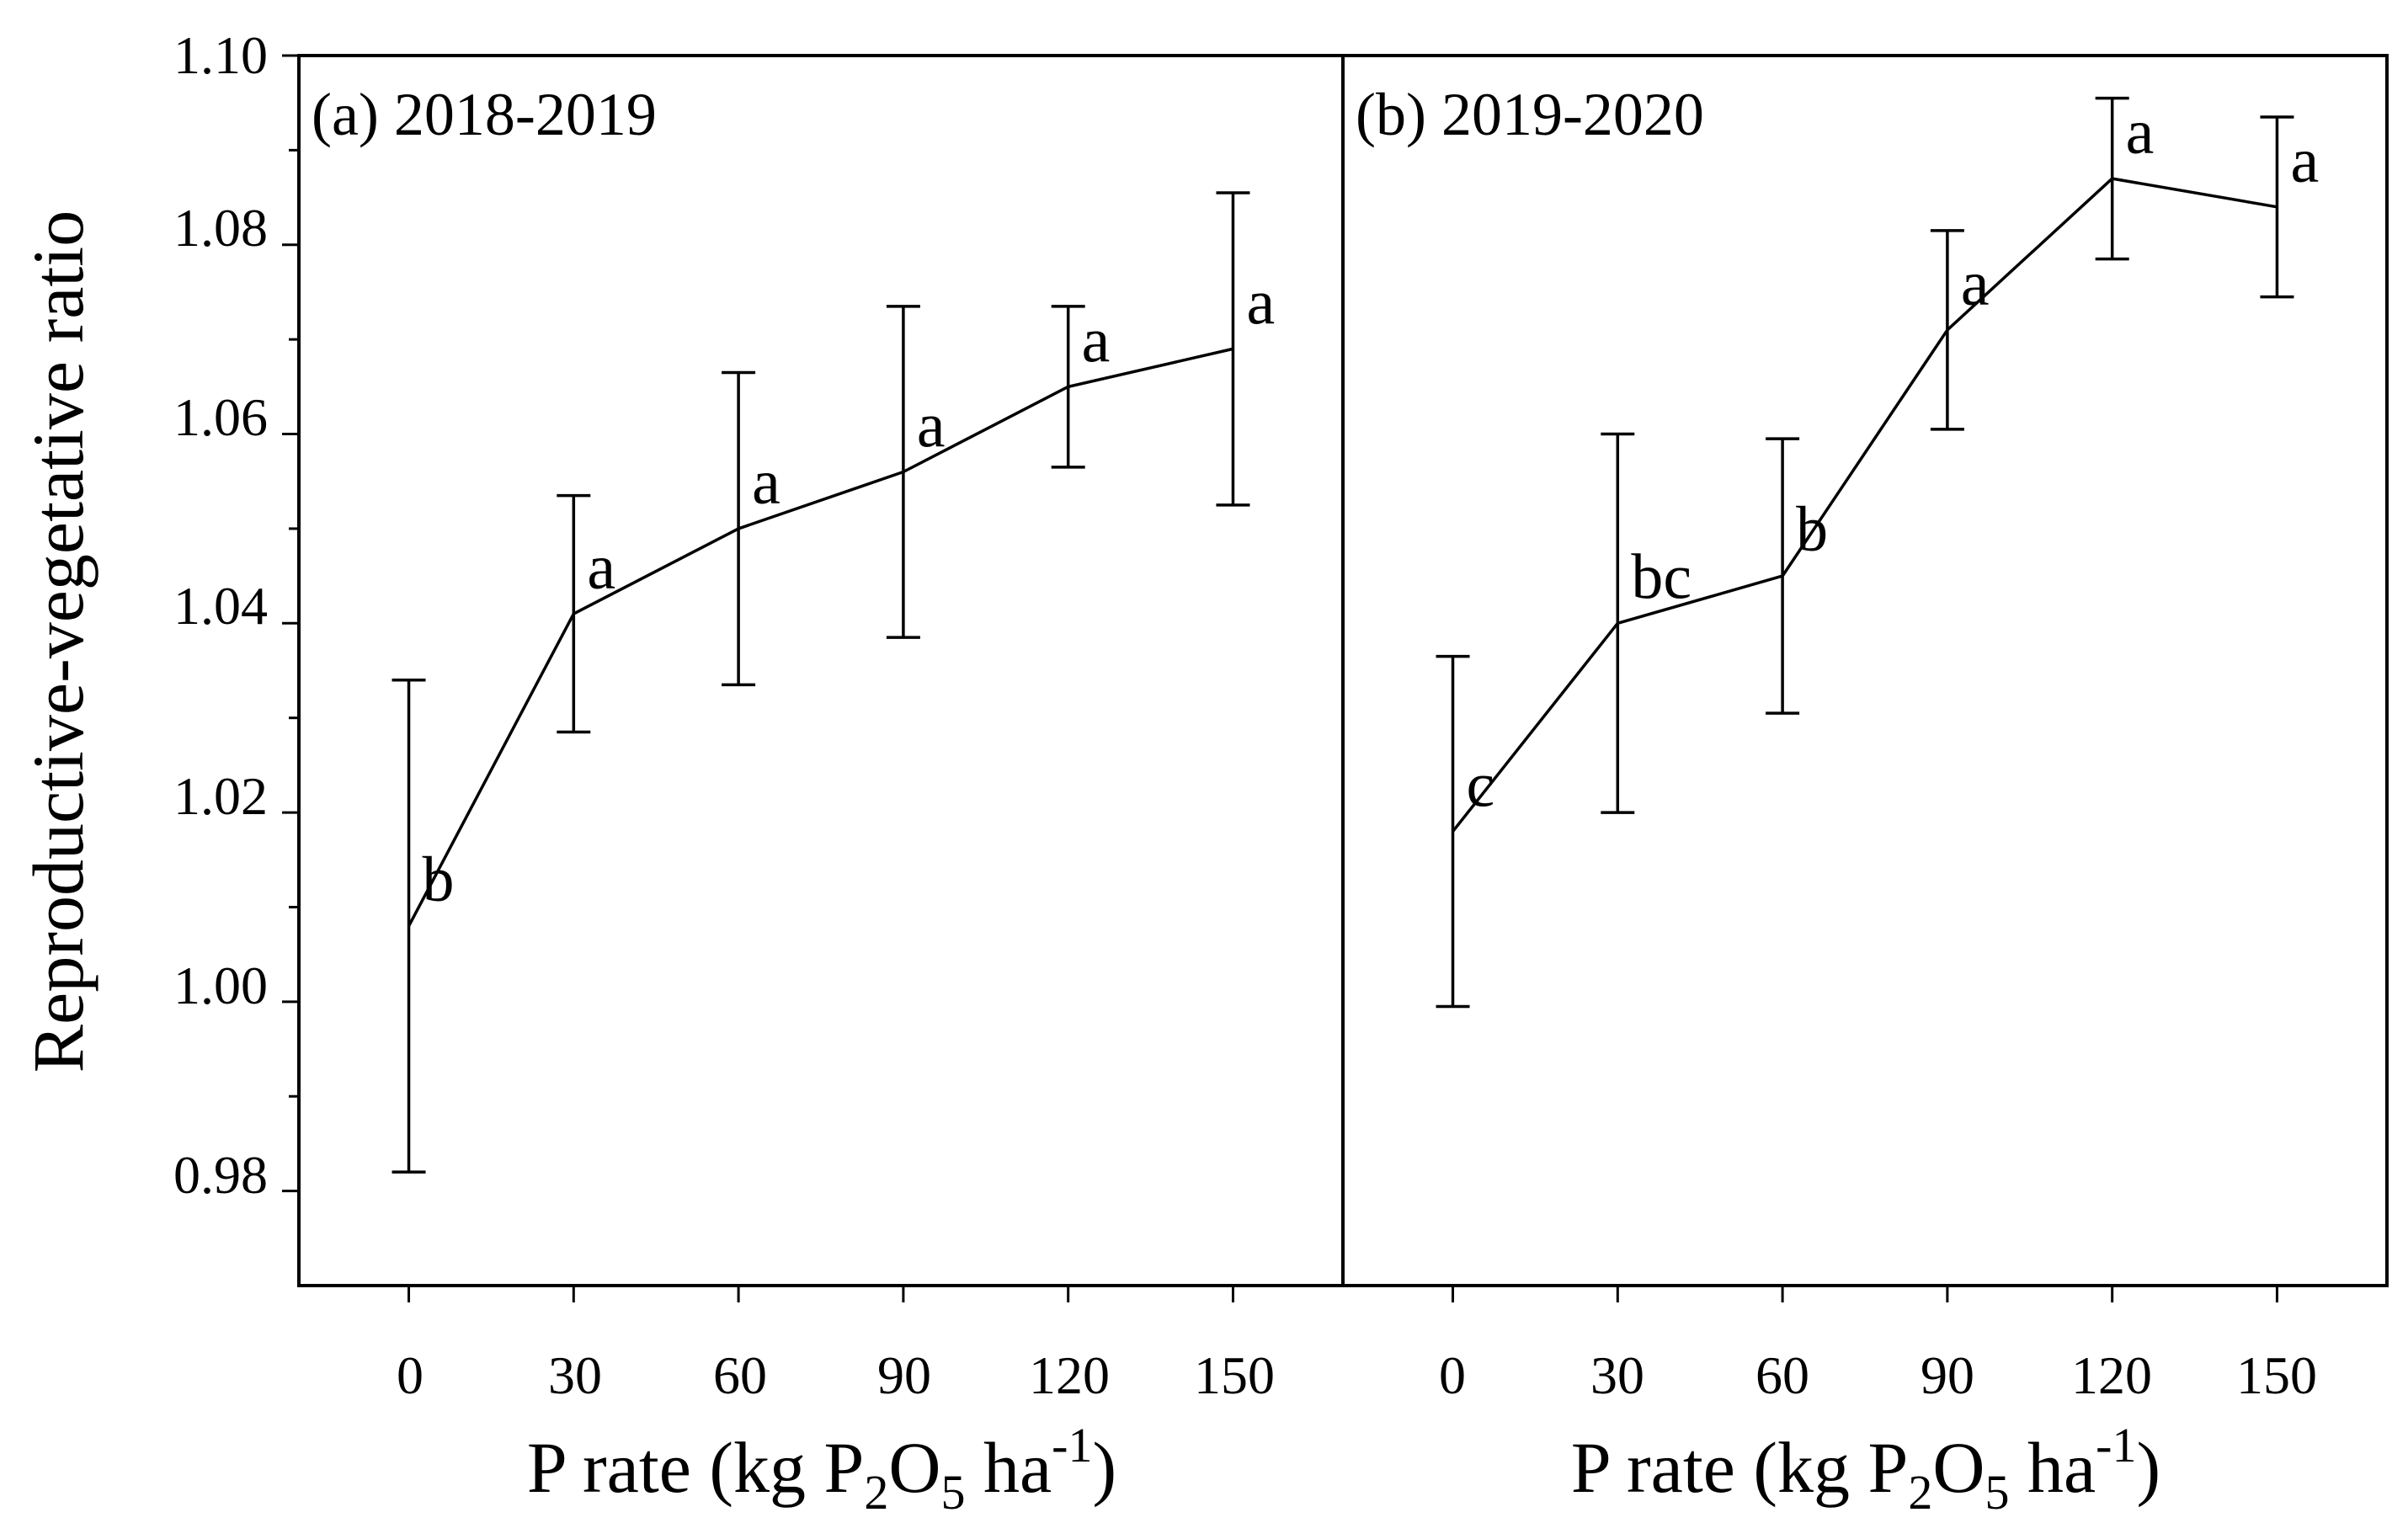 The image size is (2408, 1523). What do you see at coordinates (836, 1375) in the screenshot?
I see `panel-a-x-tick-labels: 0 30 60 90 120 150` at bounding box center [836, 1375].